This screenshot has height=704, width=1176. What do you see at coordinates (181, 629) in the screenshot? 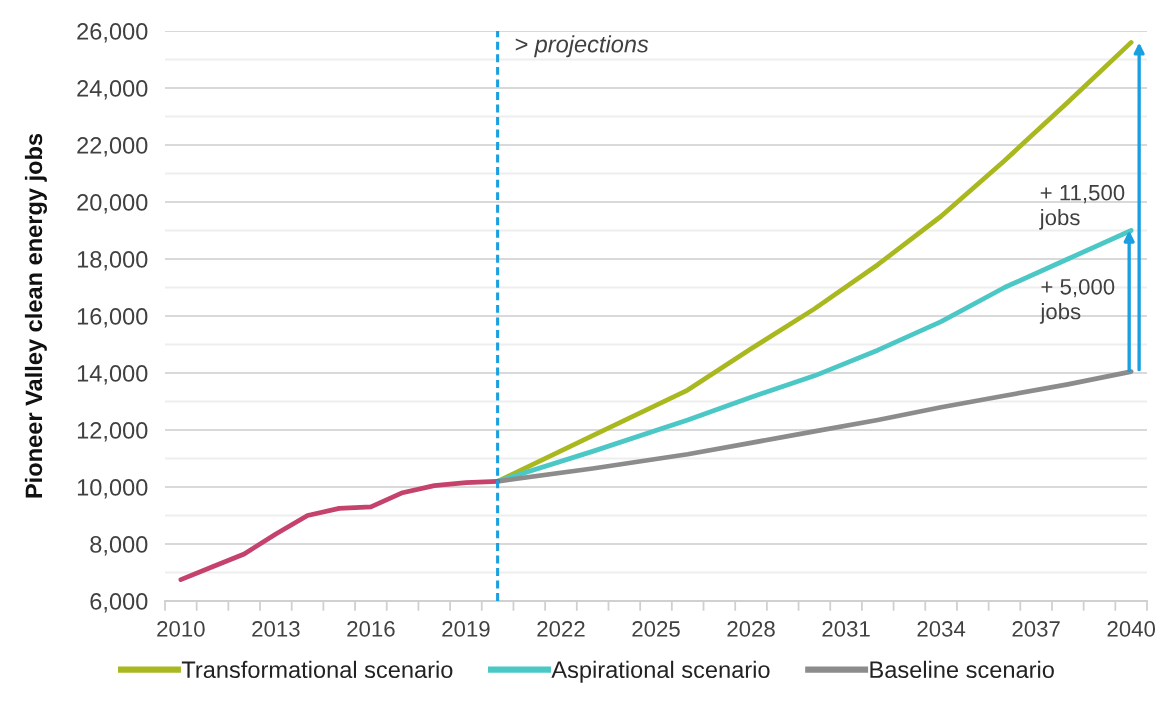
I see `x-tick-label: 2010` at bounding box center [181, 629].